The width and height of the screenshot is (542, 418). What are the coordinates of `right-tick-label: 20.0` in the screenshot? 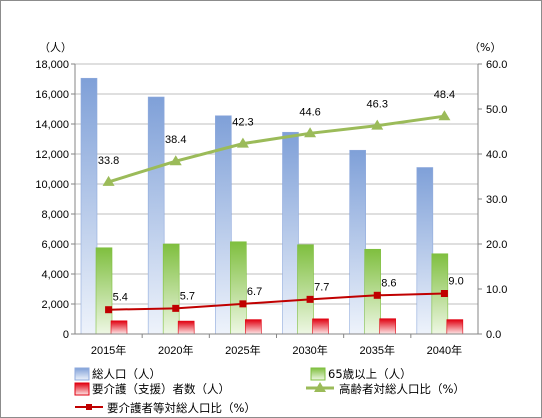 It's located at (496, 245).